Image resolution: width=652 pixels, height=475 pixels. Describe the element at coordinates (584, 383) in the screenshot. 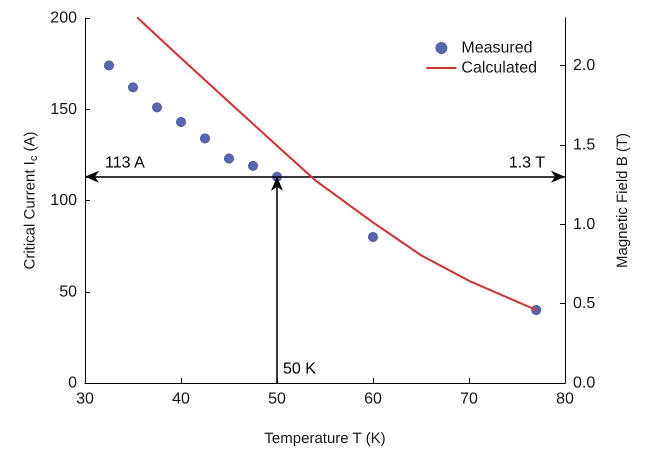

I see `y2-tick-label: 0.0` at that location.